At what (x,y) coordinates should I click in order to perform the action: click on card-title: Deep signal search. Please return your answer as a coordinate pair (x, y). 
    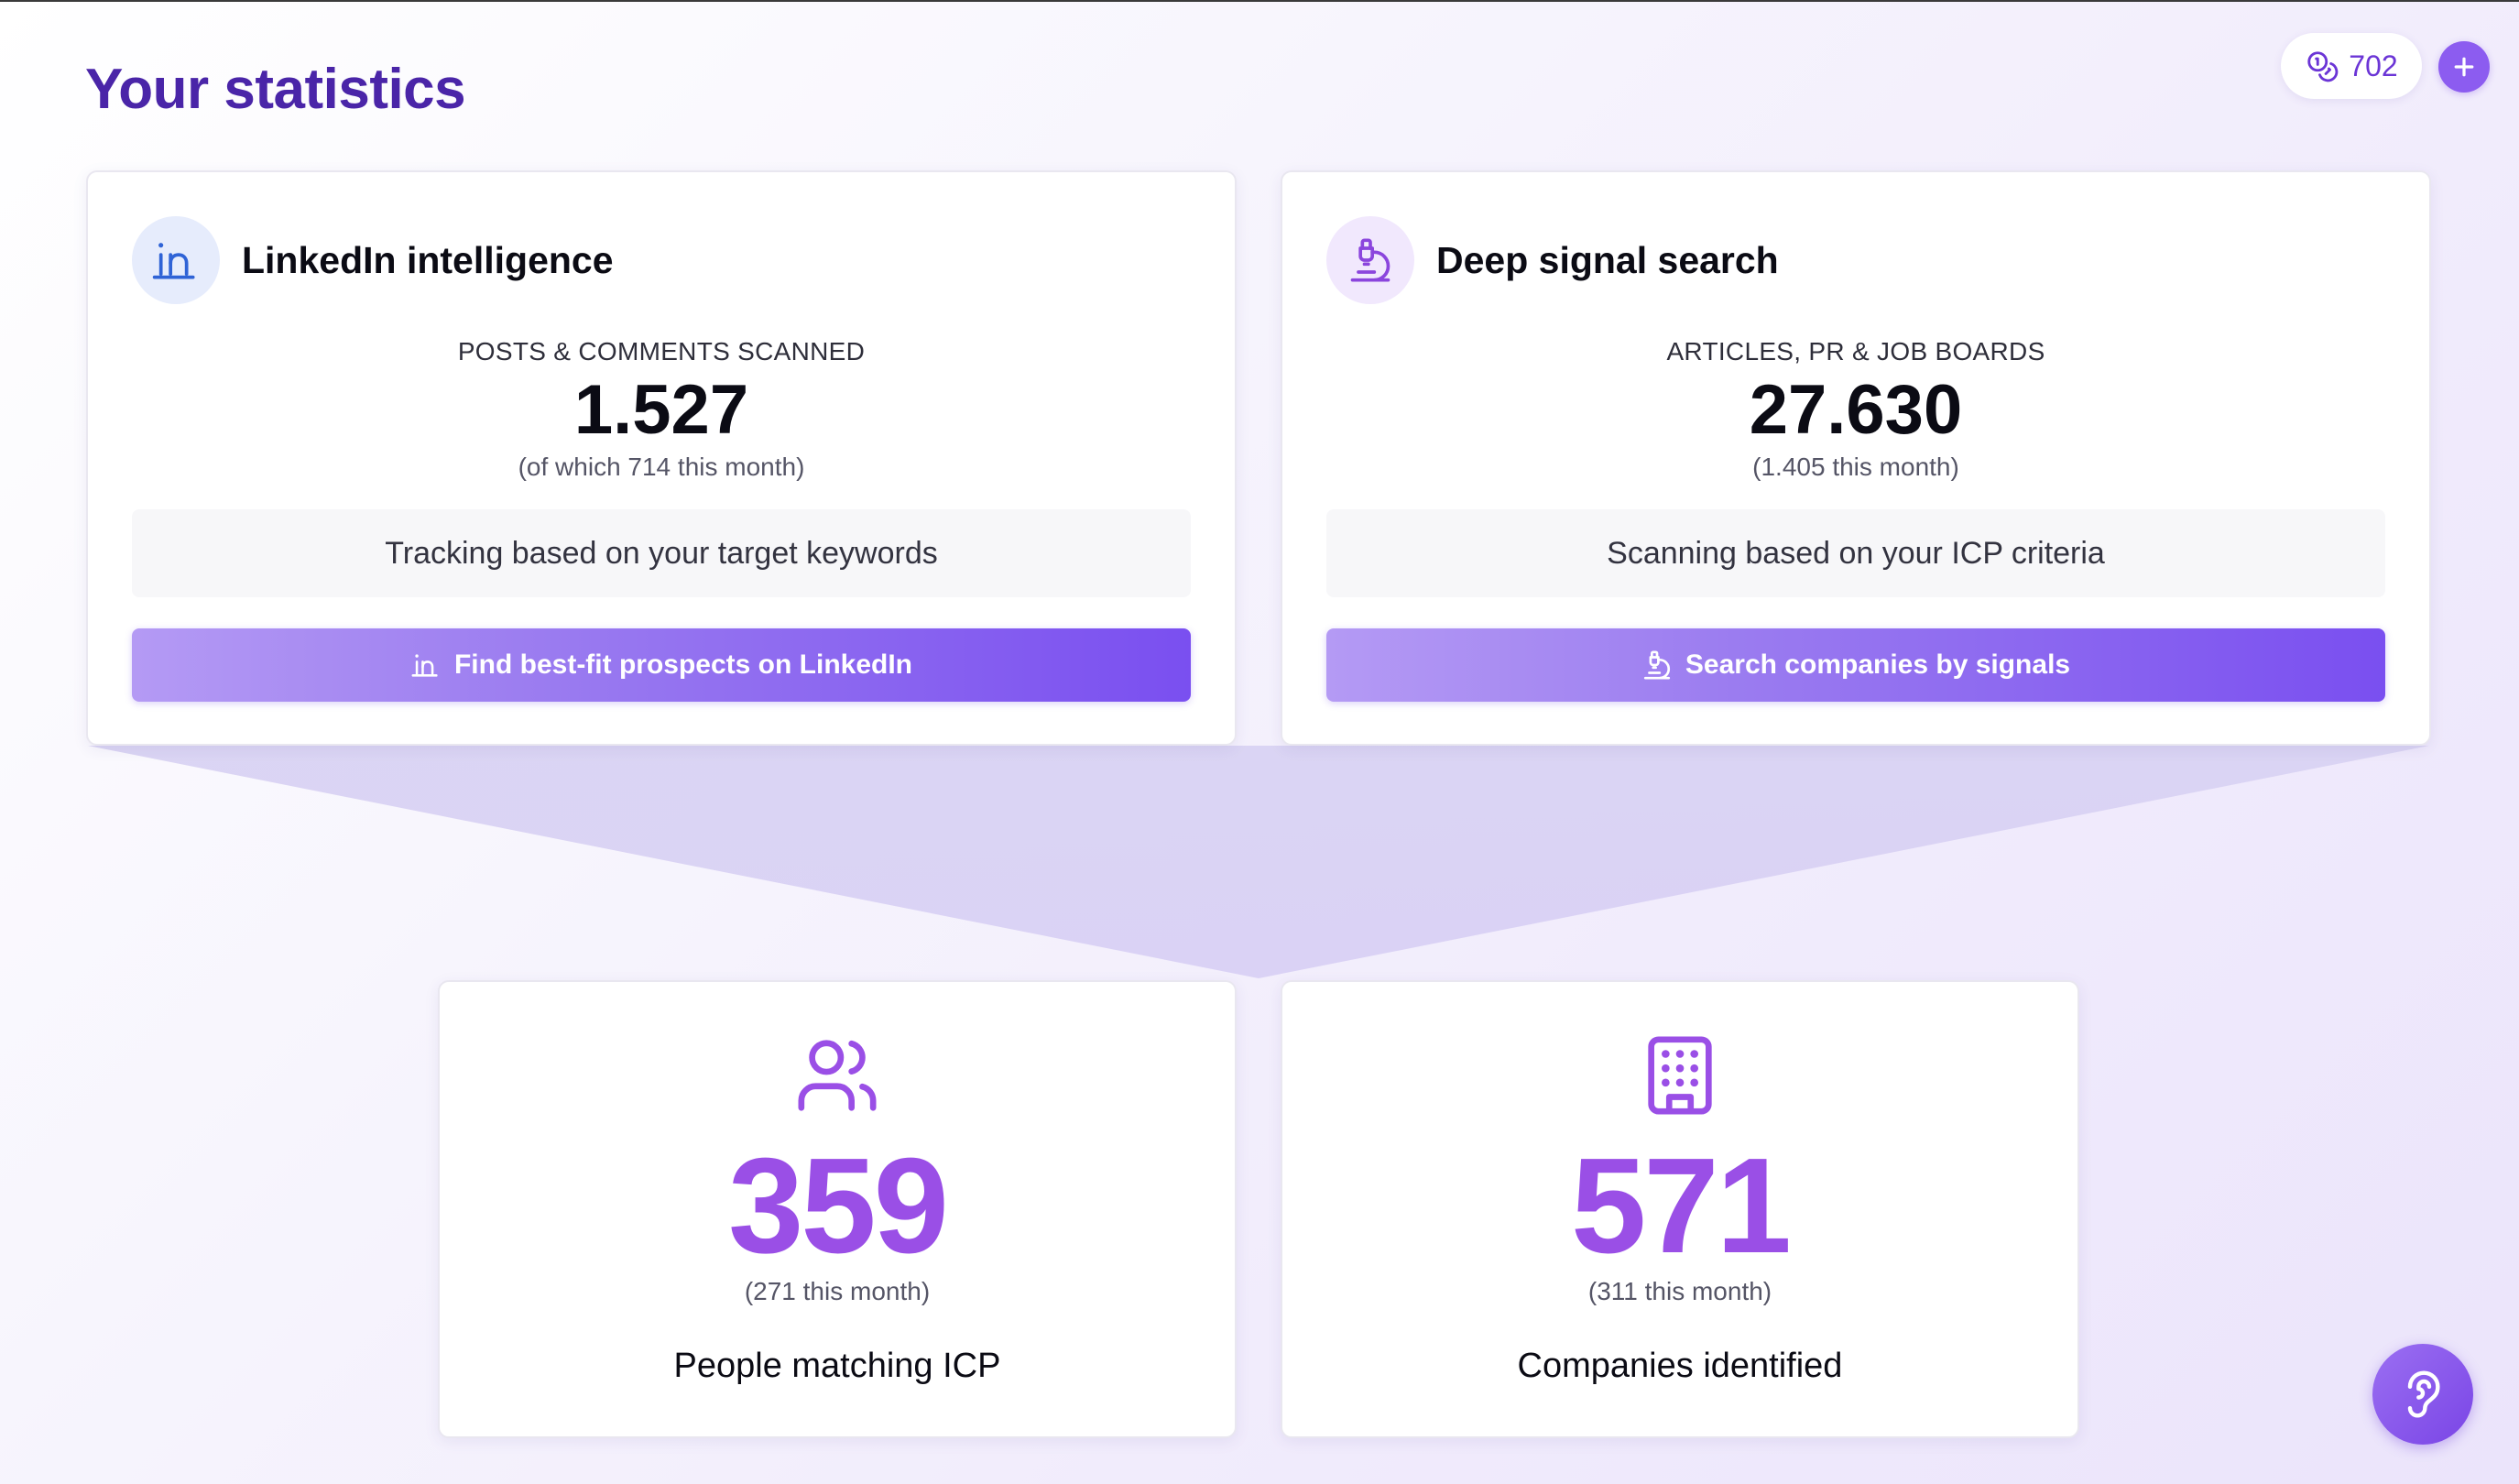
    Looking at the image, I should click on (1608, 259).